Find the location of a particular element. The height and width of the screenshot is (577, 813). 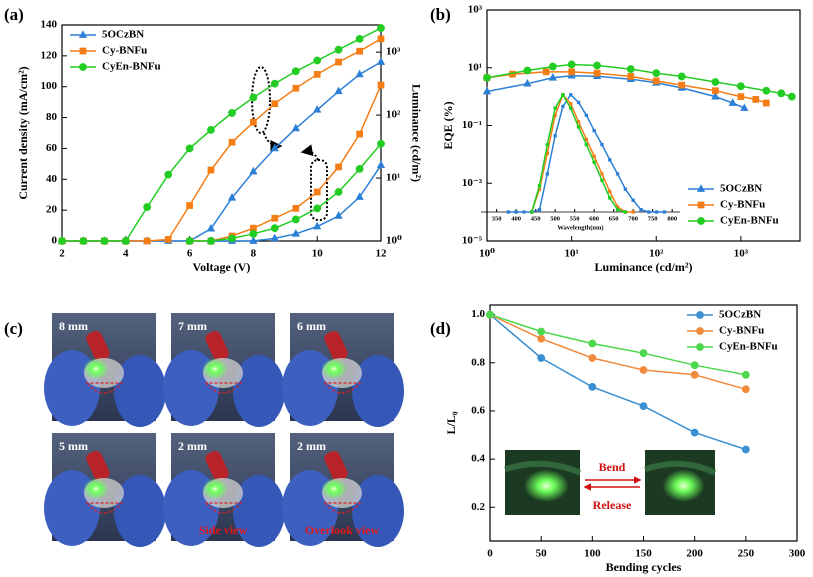

y-tick-label: 0.2 is located at coordinates (478, 507).